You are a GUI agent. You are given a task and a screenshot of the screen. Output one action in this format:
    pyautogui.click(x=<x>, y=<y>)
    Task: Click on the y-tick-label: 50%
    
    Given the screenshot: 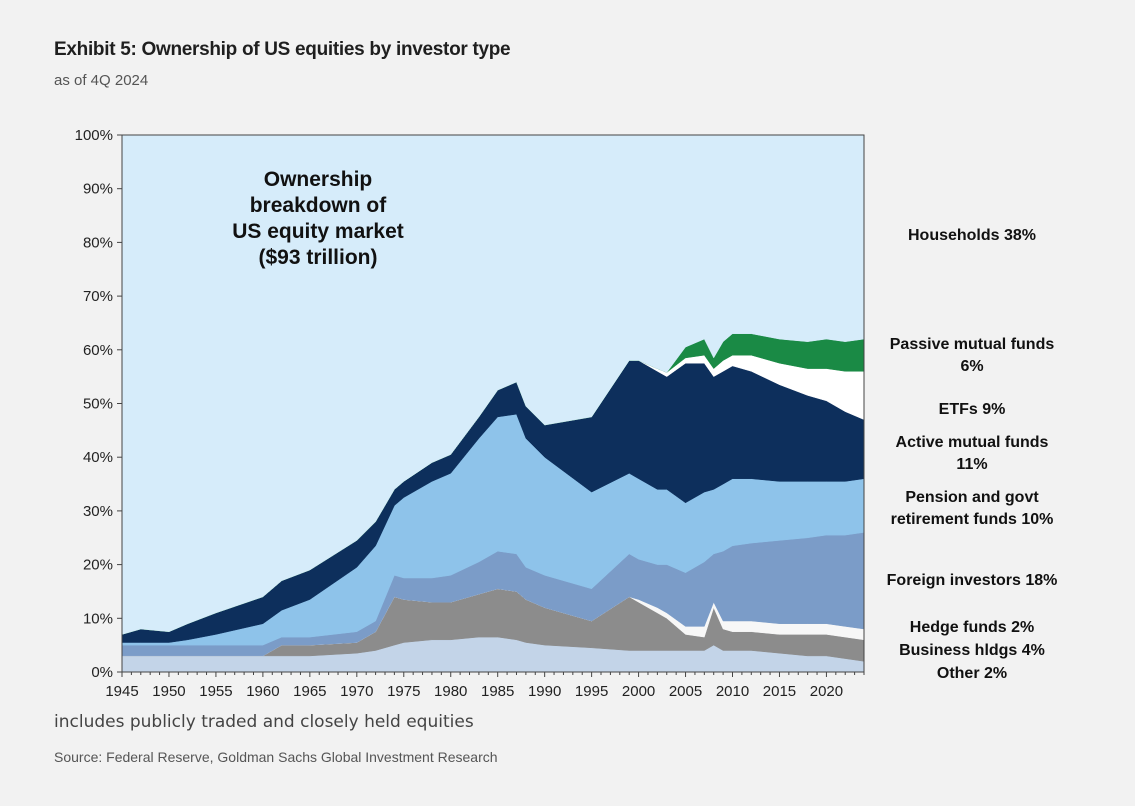 What is the action you would take?
    pyautogui.click(x=98, y=404)
    